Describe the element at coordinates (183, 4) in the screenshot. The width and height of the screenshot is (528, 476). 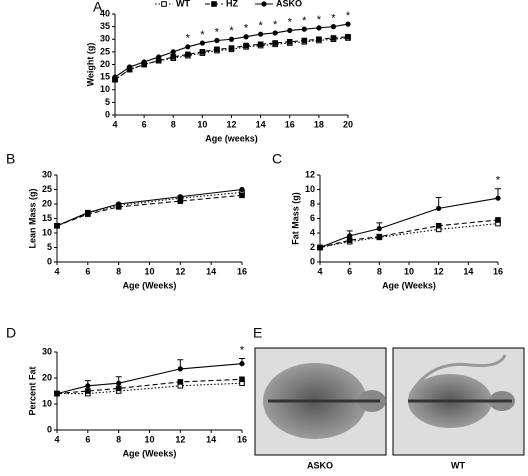
I see `legend-label: WT` at that location.